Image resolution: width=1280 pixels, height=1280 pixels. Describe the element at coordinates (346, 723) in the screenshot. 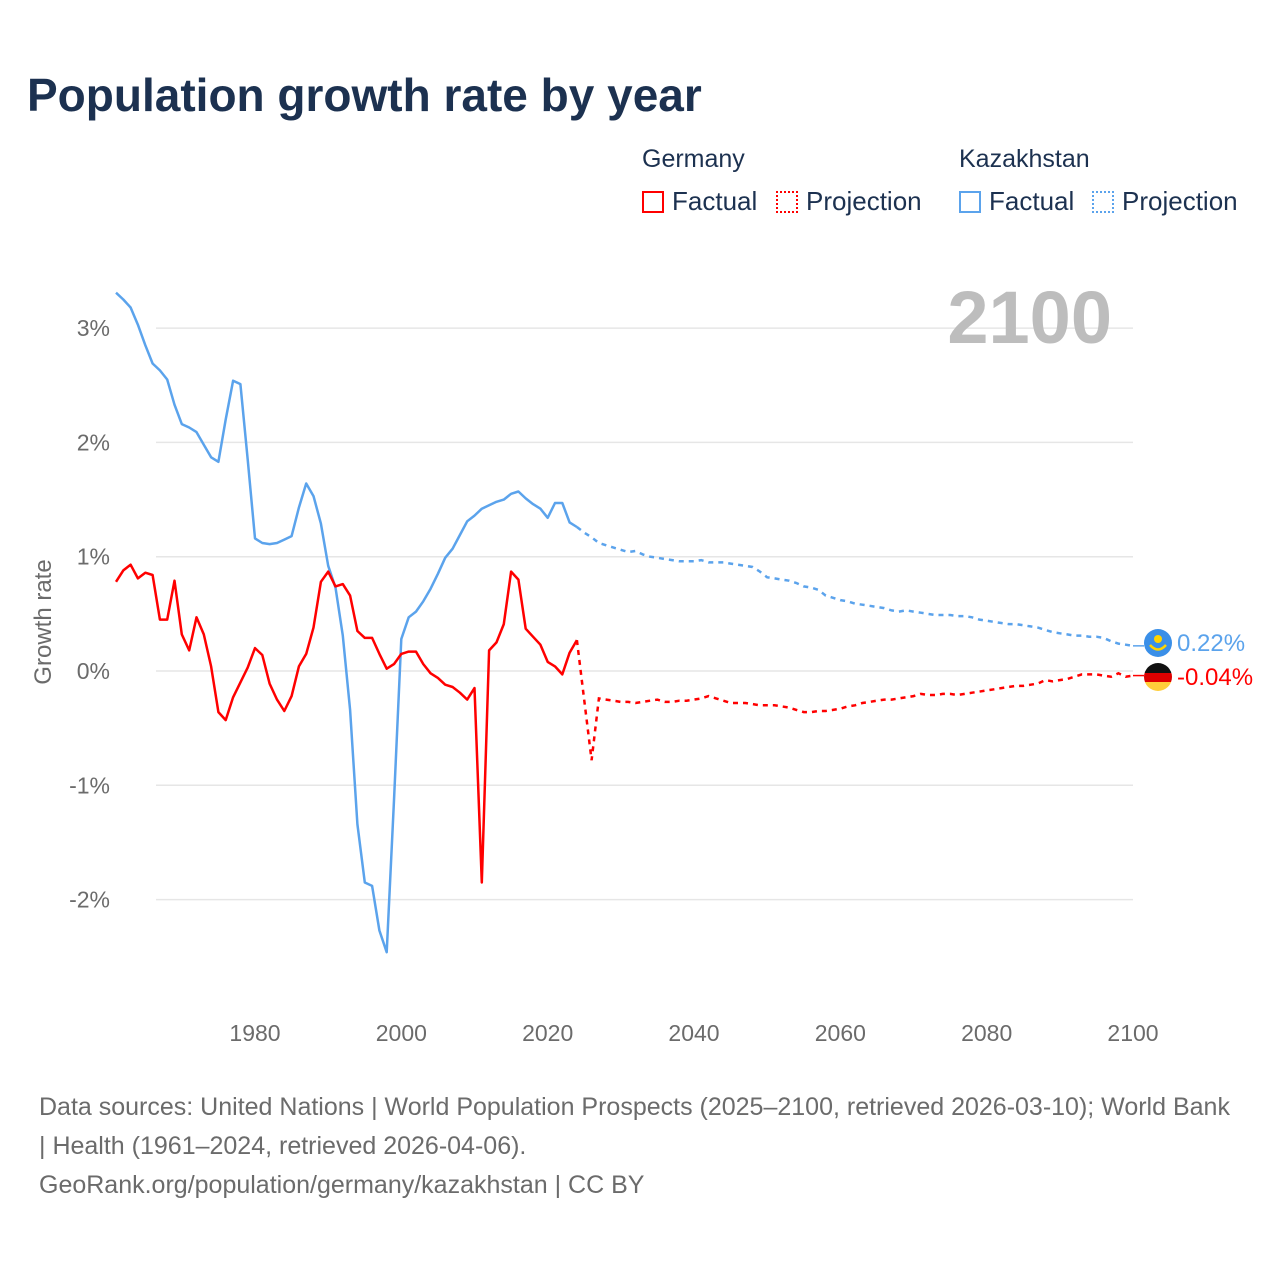

I see `germany-factual-line` at that location.